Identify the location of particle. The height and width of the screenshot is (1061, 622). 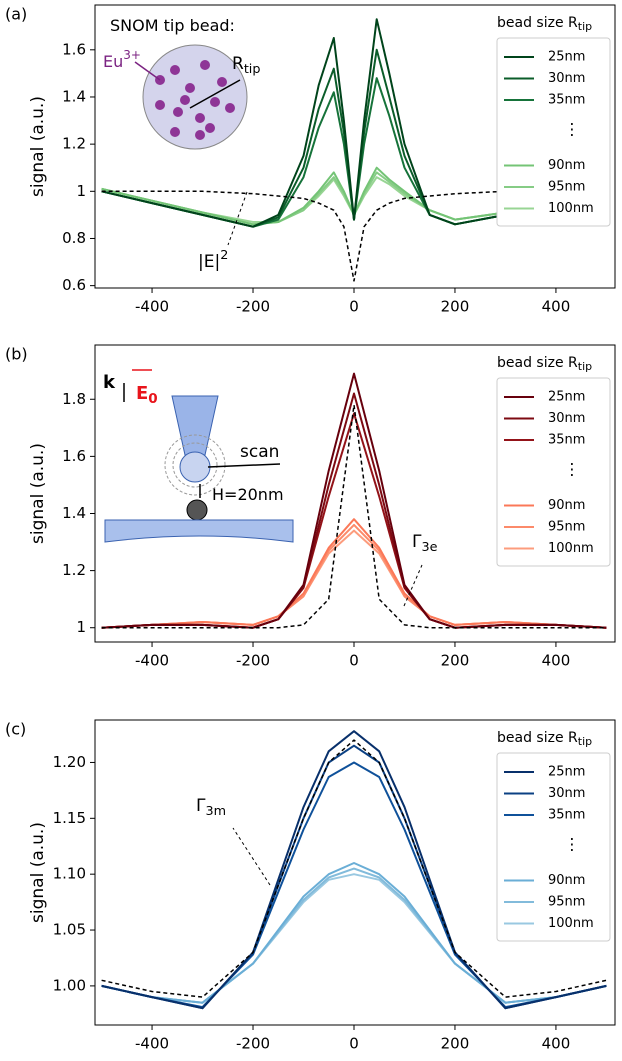
(197, 510).